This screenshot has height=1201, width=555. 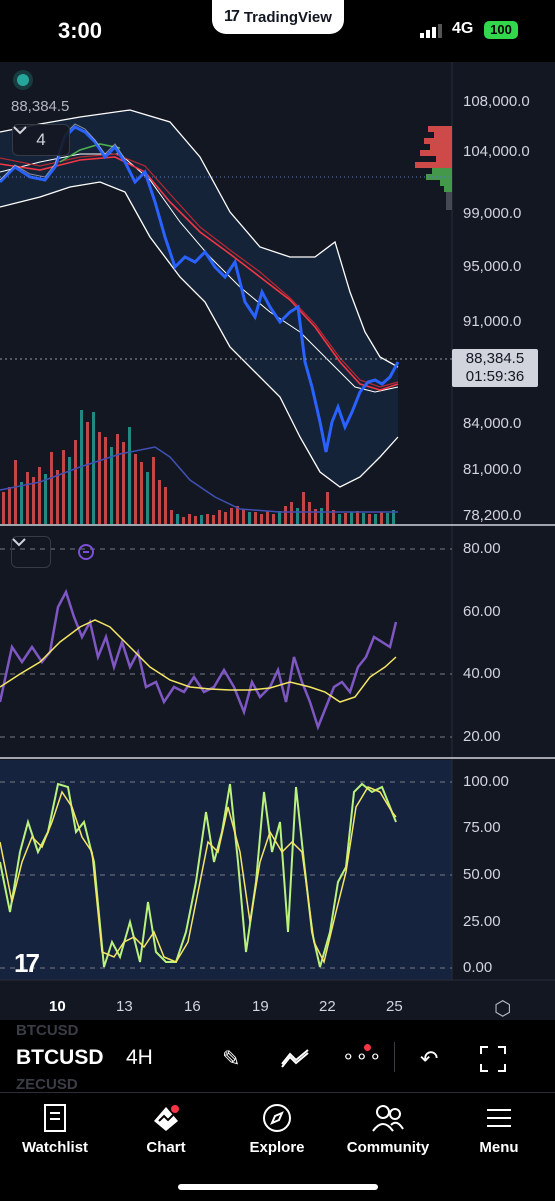 What do you see at coordinates (499, 1118) in the screenshot?
I see `menu-icon` at bounding box center [499, 1118].